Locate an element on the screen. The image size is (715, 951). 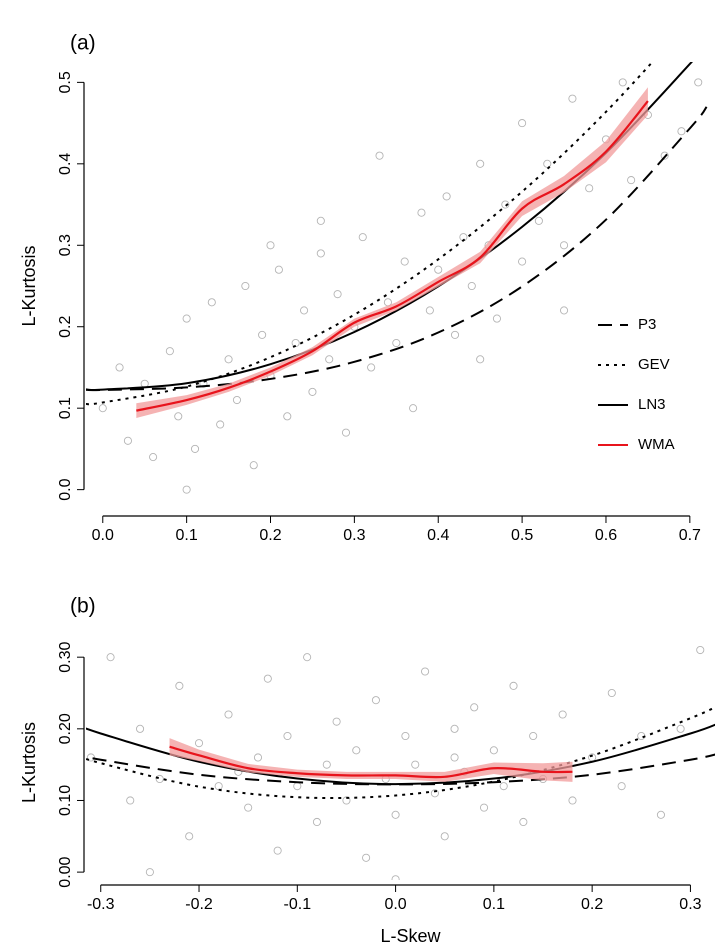
x-tick-label: 0.6 is located at coordinates (606, 535).